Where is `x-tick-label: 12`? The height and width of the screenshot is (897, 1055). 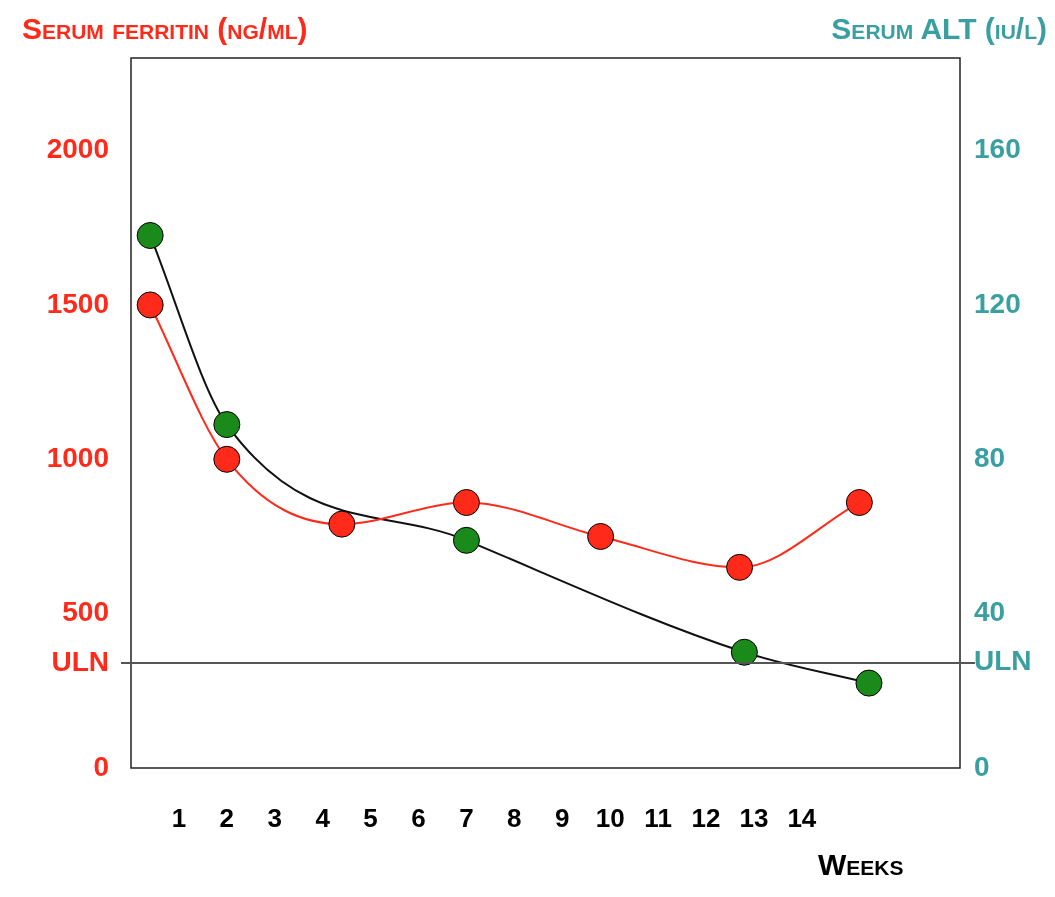
x-tick-label: 12 is located at coordinates (706, 817).